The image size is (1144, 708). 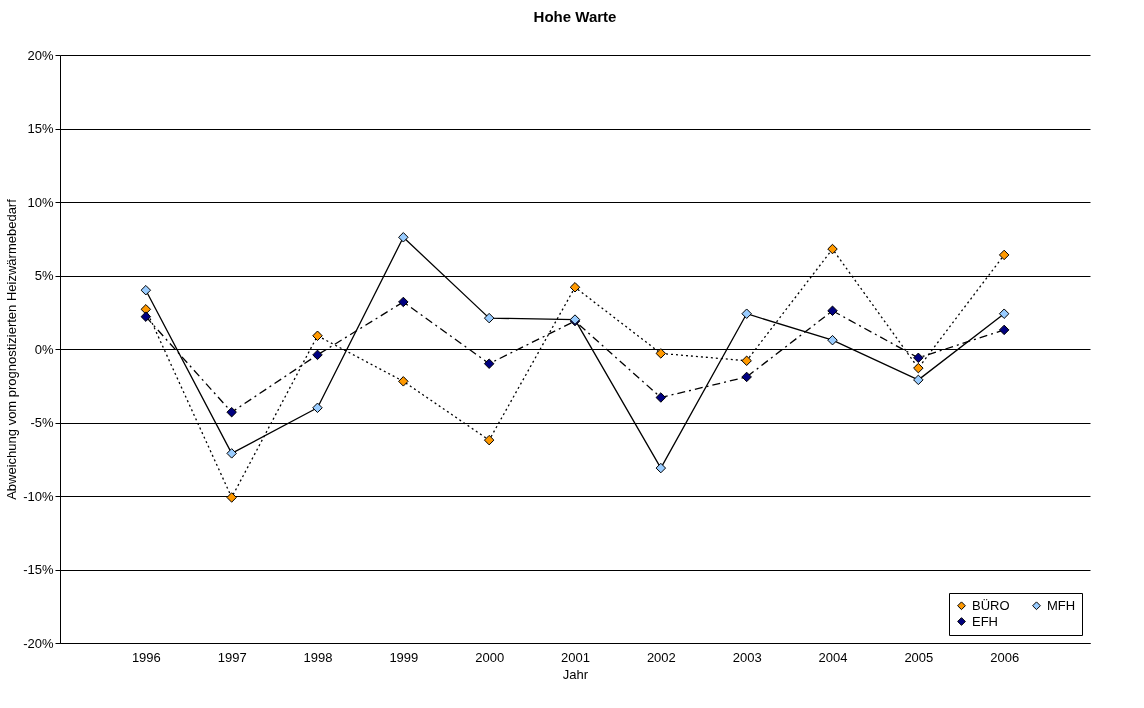 What do you see at coordinates (44, 349) in the screenshot?
I see `y-tick-label: 0%` at bounding box center [44, 349].